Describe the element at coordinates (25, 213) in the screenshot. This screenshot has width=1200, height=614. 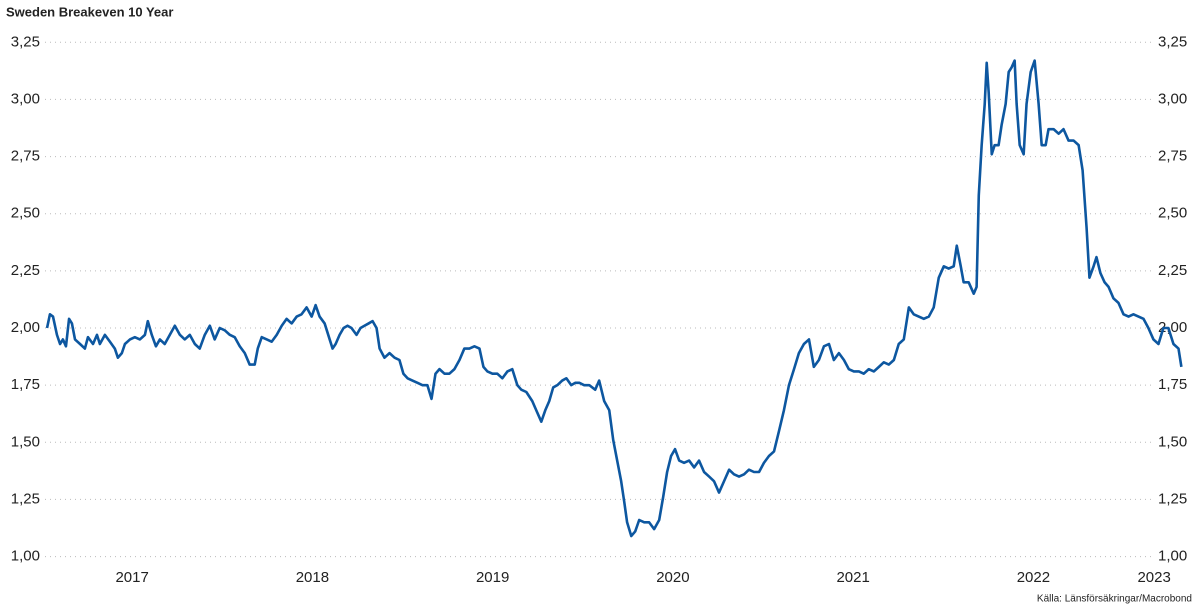
I see `y-tick-label: 2,50` at that location.